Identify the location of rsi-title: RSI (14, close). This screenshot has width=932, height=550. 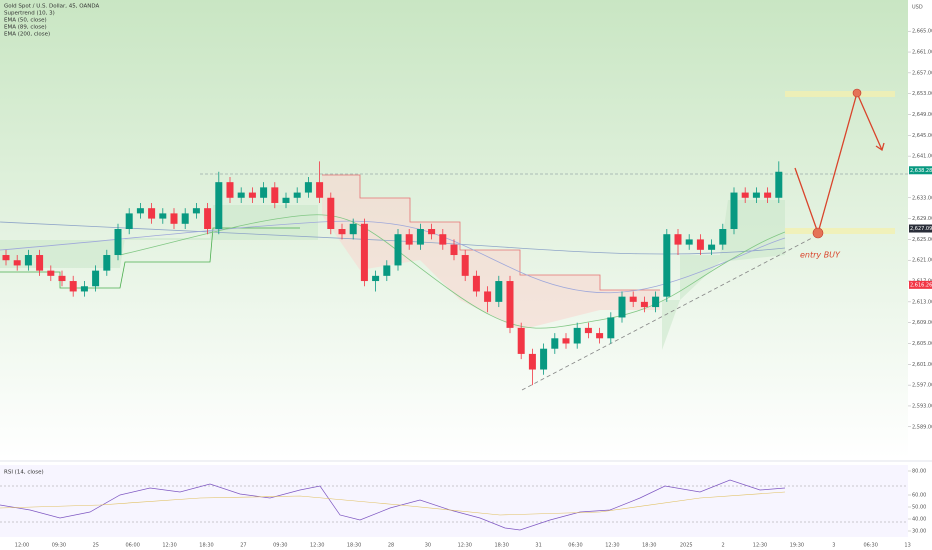
(24, 473).